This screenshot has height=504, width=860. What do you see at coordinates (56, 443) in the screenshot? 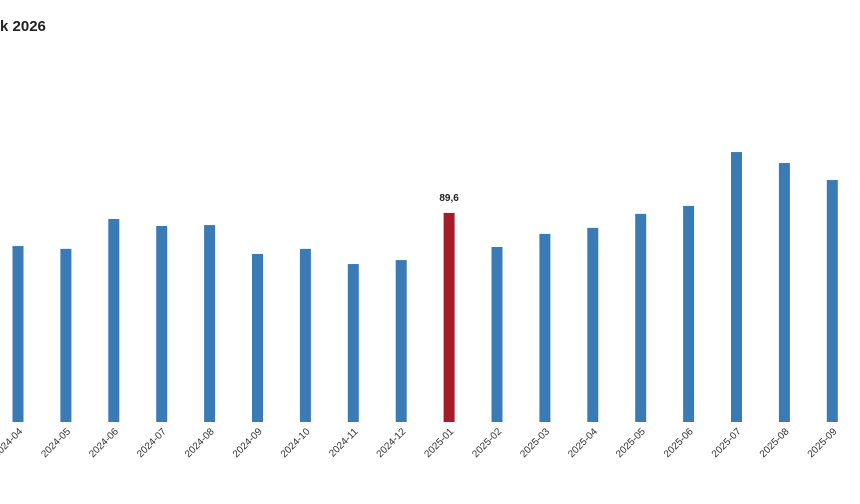
I see `x-tick-label: 2024-05` at bounding box center [56, 443].